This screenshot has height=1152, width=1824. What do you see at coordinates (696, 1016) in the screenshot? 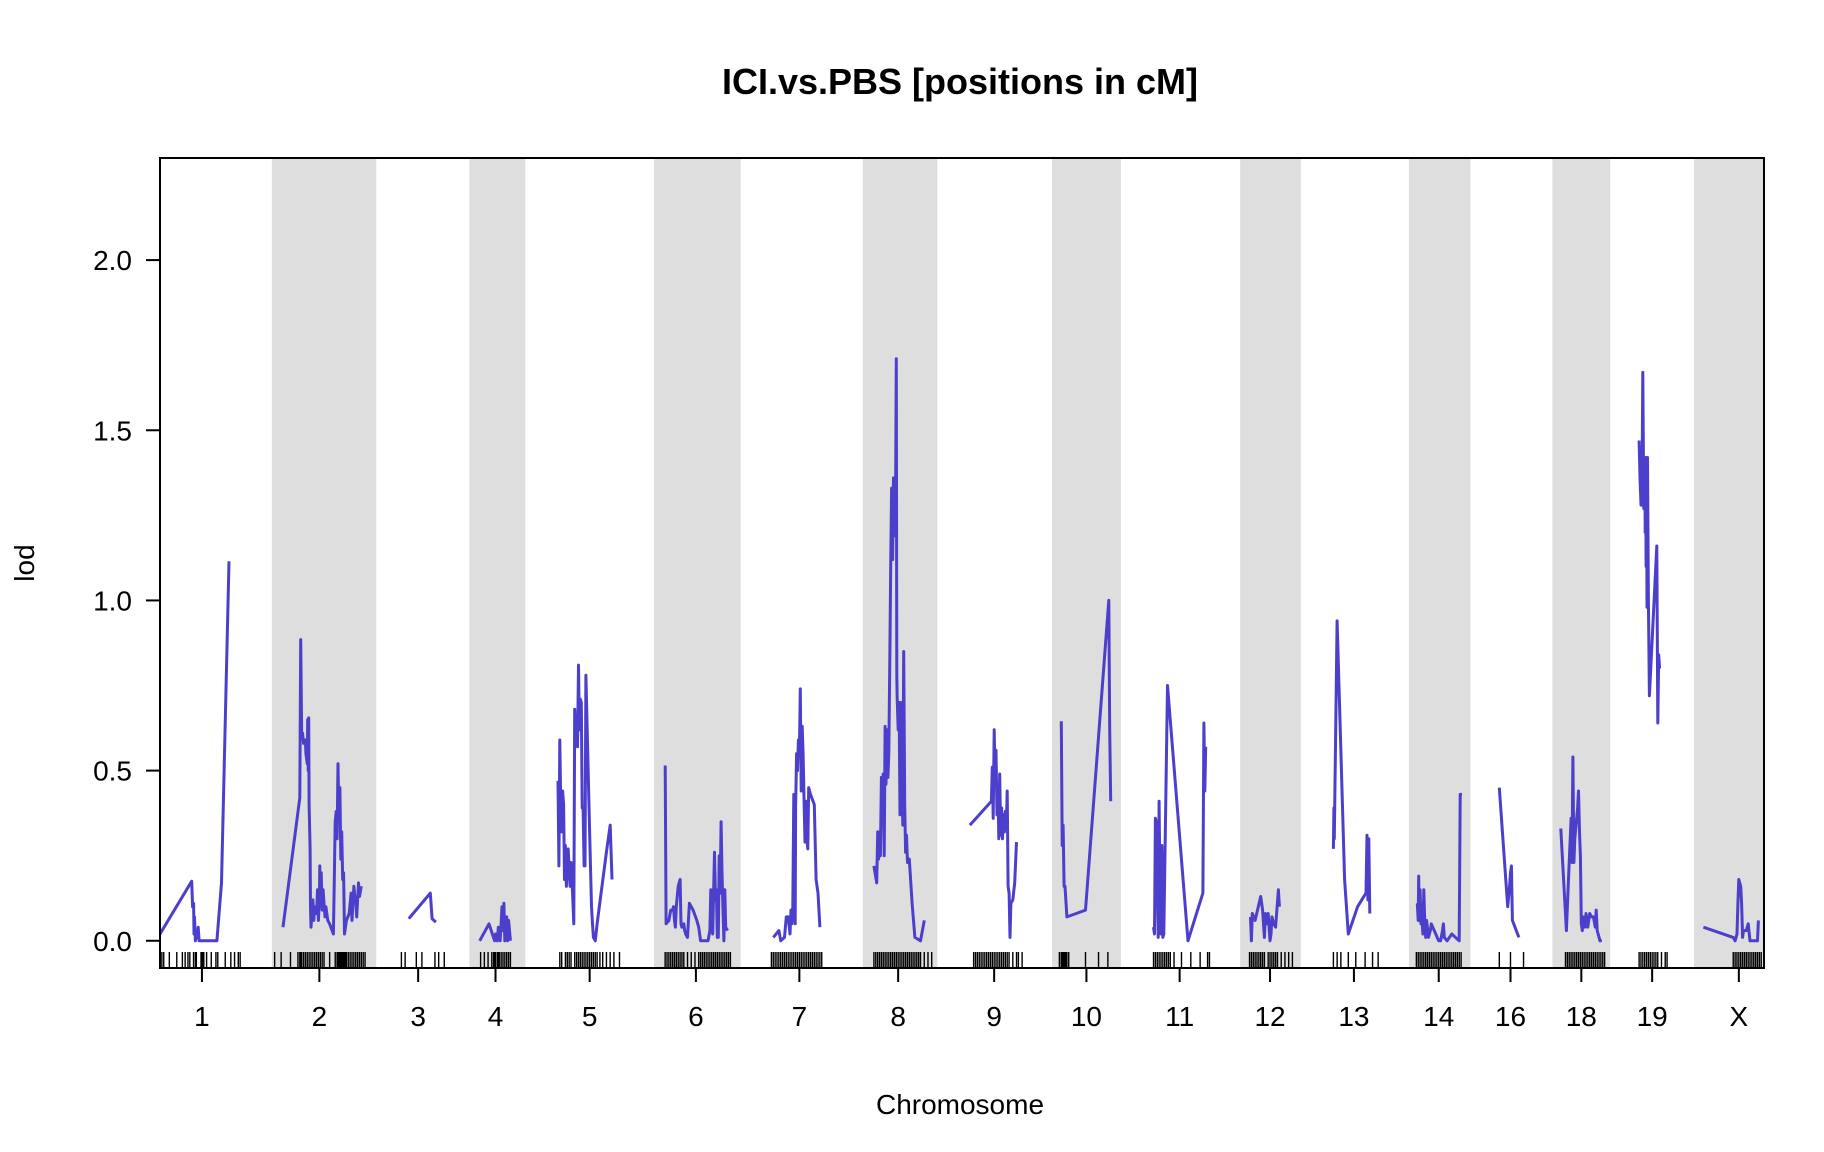
I see `x-tick-label-6: 6` at bounding box center [696, 1016].